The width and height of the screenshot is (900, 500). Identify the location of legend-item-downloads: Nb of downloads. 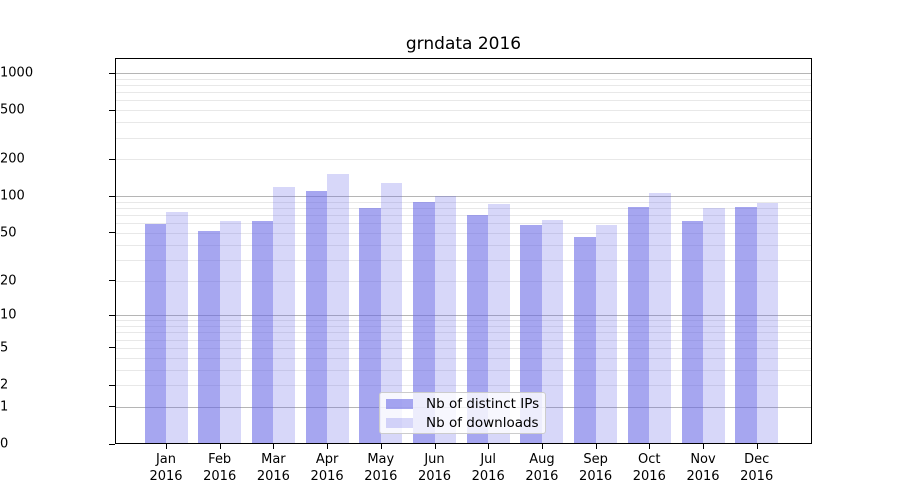
(462, 422).